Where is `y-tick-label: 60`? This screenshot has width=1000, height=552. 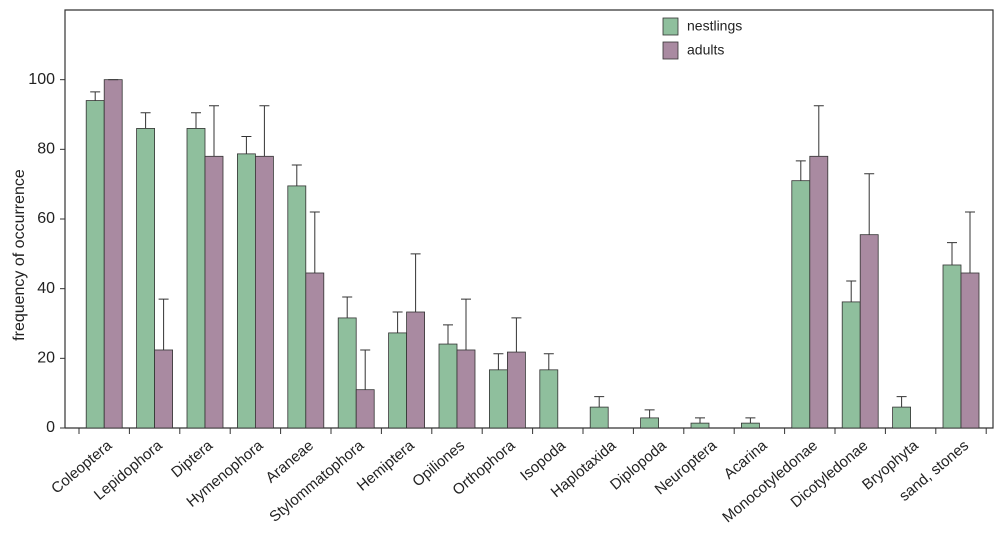 y-tick-label: 60 is located at coordinates (46, 218).